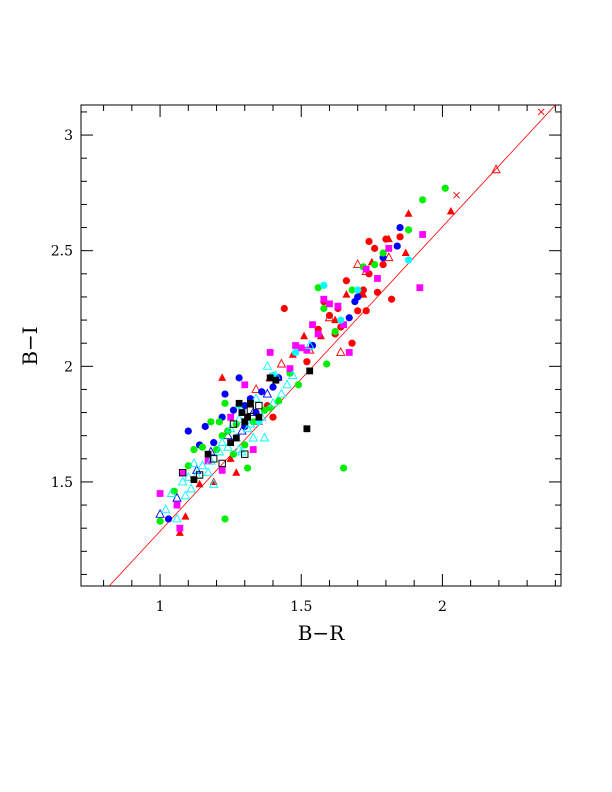 The image size is (612, 792). What do you see at coordinates (160, 607) in the screenshot?
I see `x-tick-label: 1` at bounding box center [160, 607].